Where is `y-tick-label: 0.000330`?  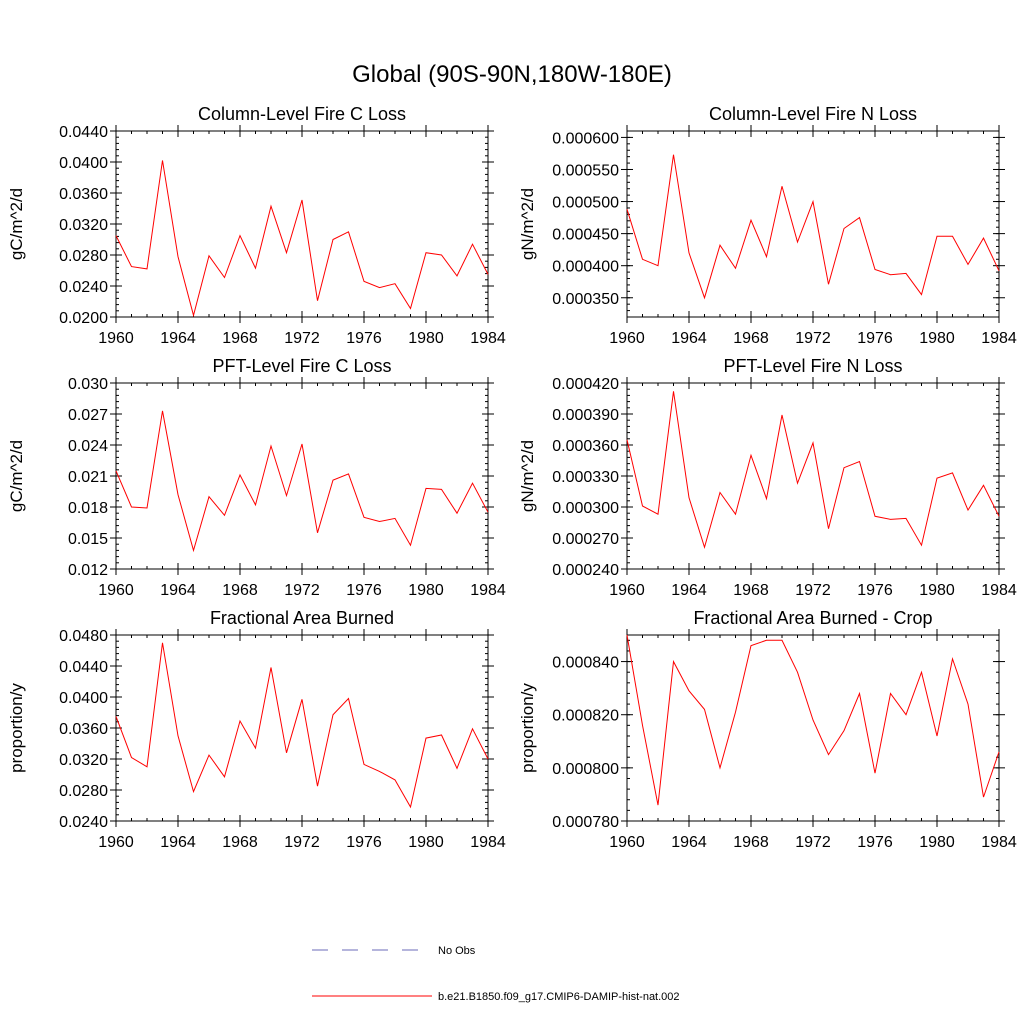 y-tick-label: 0.000330 is located at coordinates (585, 477).